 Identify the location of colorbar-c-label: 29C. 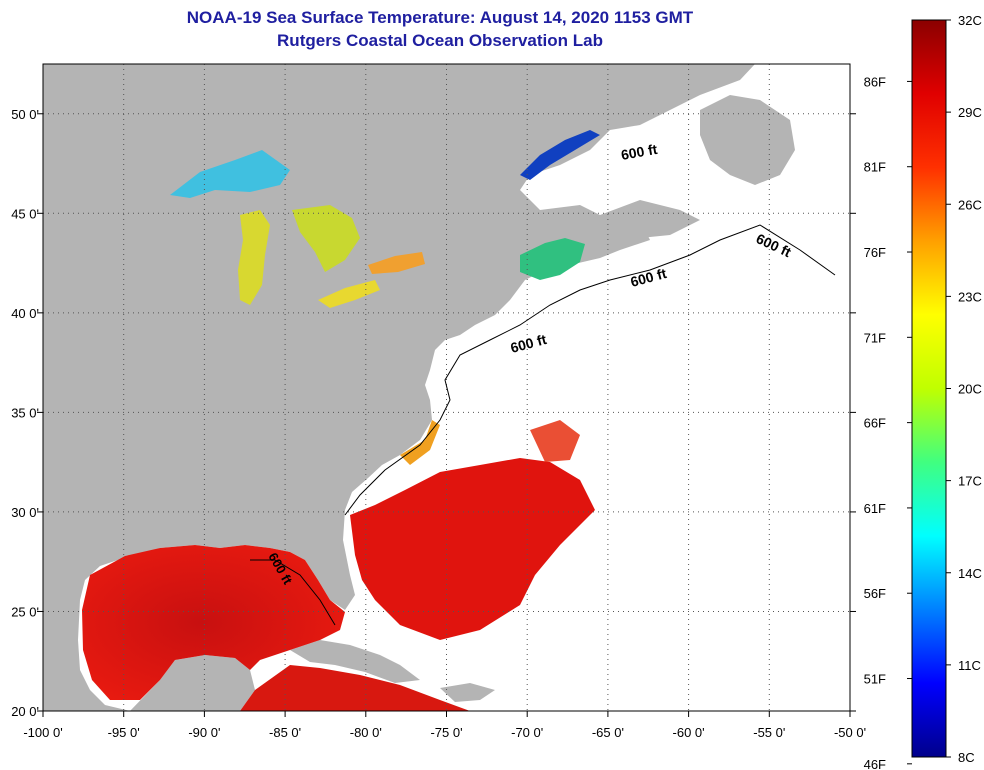
(970, 112).